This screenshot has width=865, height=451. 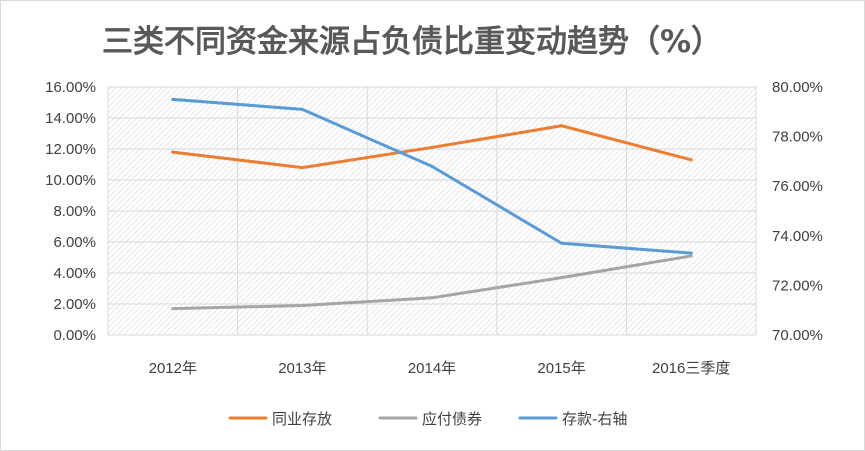 What do you see at coordinates (691, 368) in the screenshot?
I see `x-tick-label: 2016三季度` at bounding box center [691, 368].